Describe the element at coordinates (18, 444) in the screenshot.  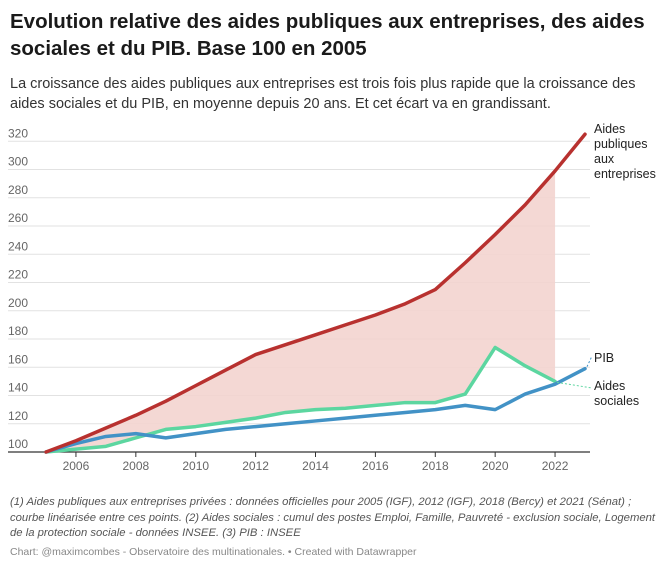
I see `y-tick-label: 100` at that location.